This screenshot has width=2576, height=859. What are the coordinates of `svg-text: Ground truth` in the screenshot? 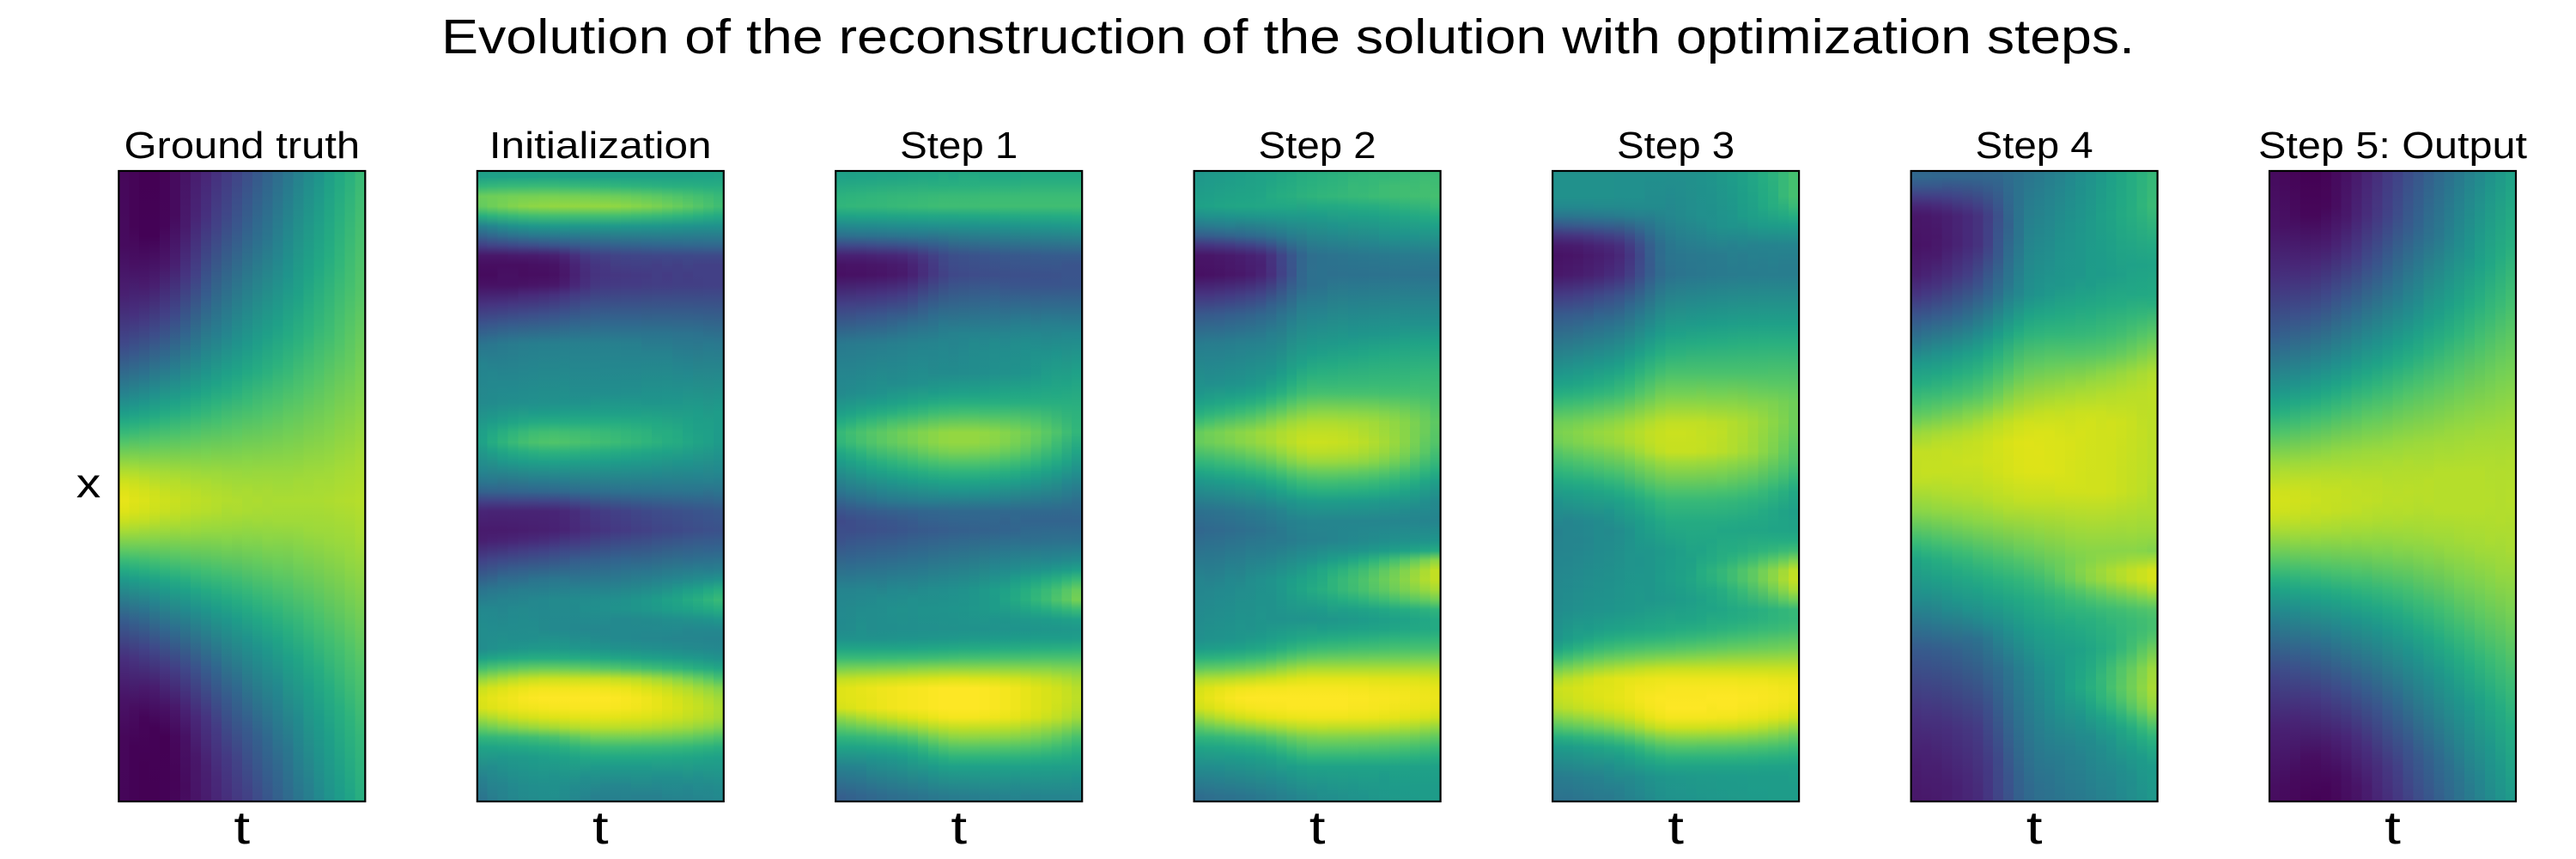 It's located at (242, 146).